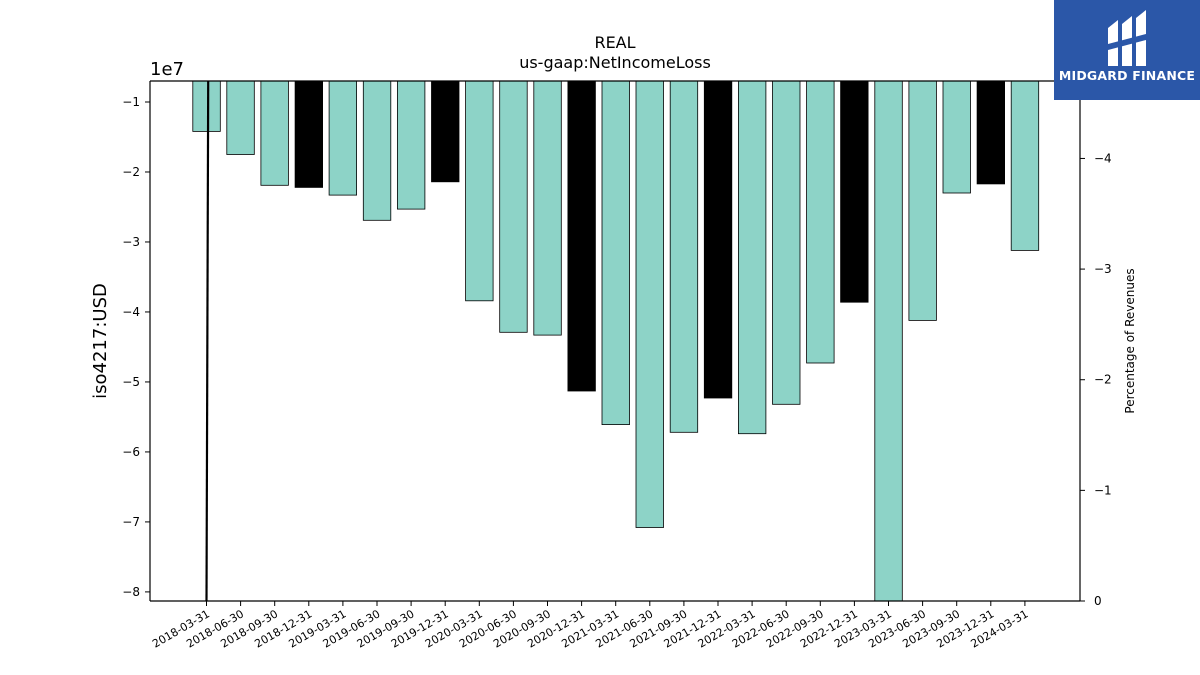 Image resolution: width=1200 pixels, height=675 pixels. I want to click on y2-tick-label: −3, so click(1103, 269).